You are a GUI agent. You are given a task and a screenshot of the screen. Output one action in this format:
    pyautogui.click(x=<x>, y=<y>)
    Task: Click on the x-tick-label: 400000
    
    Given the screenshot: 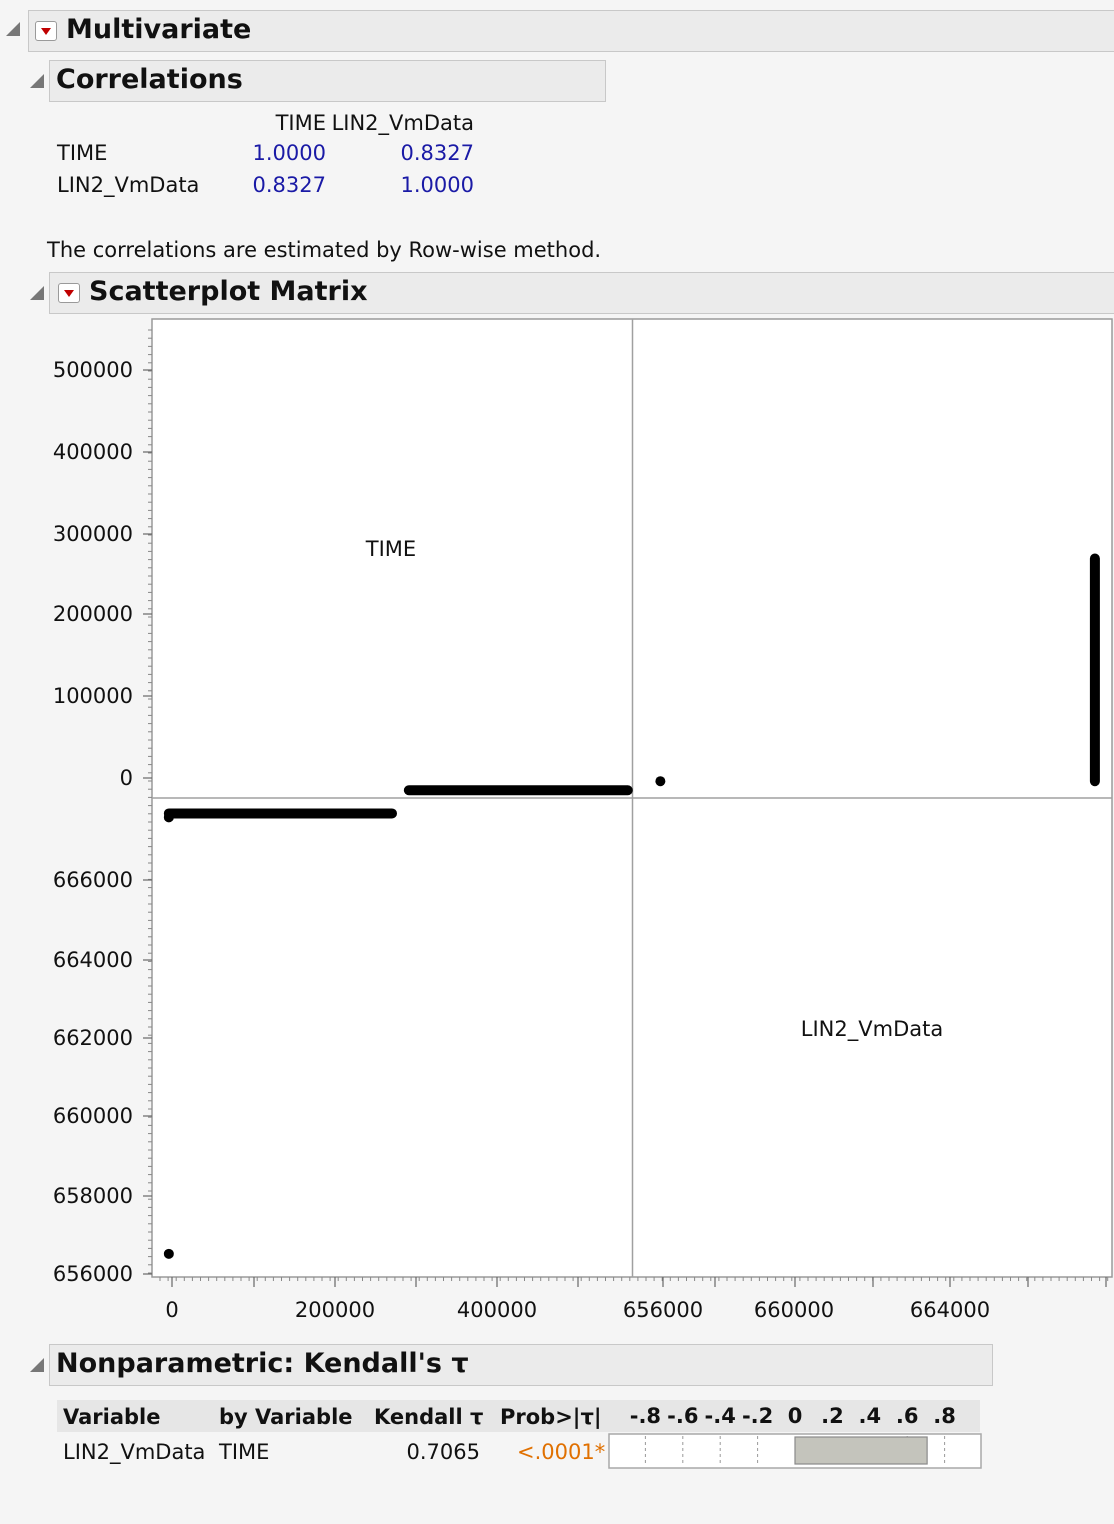 What is the action you would take?
    pyautogui.click(x=497, y=1310)
    